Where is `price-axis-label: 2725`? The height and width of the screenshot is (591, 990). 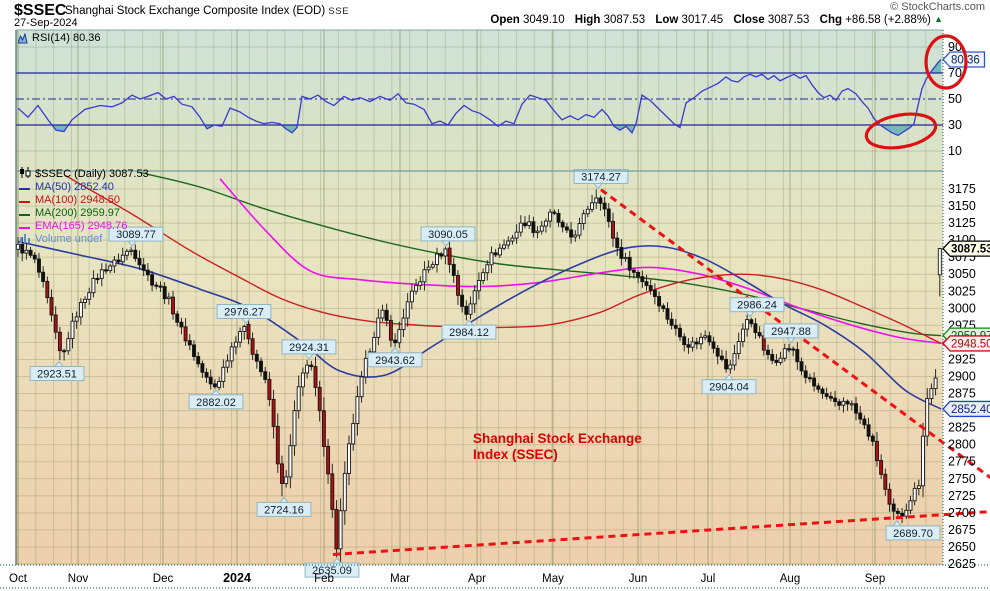 price-axis-label: 2725 is located at coordinates (962, 496).